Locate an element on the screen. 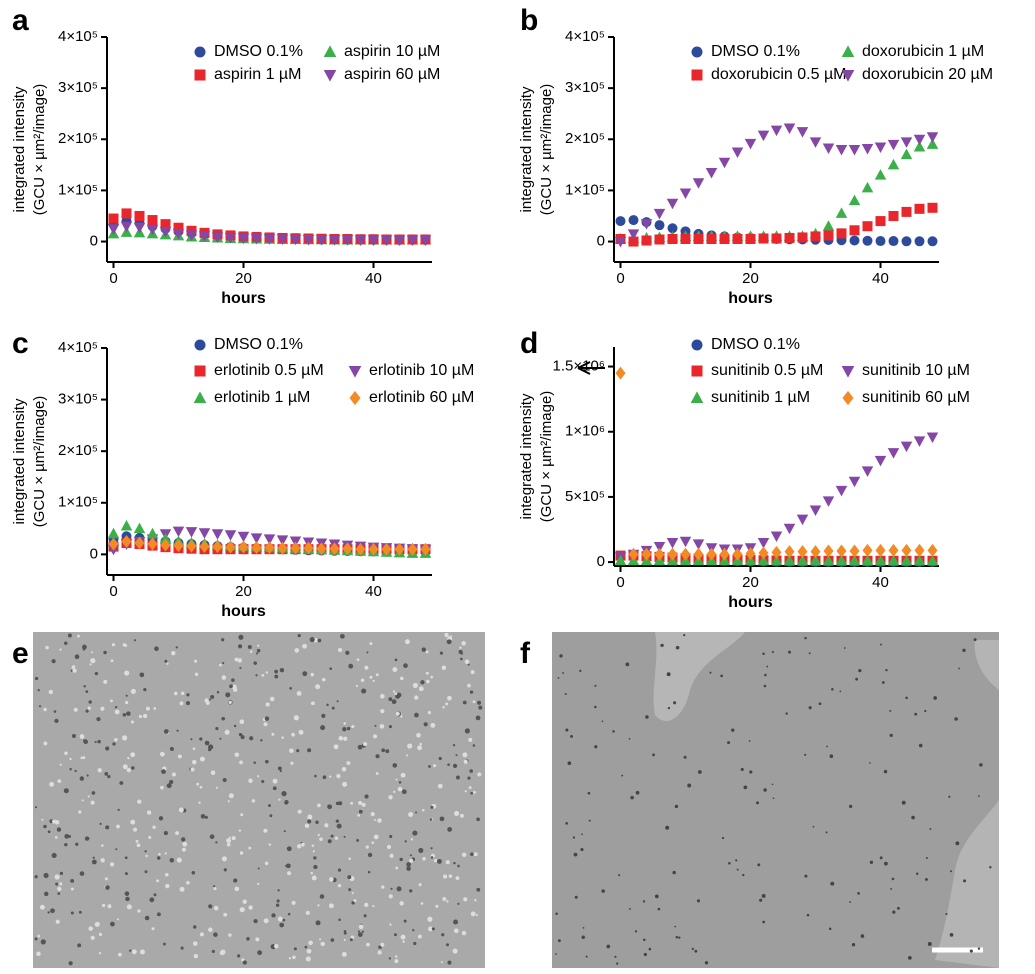  y-tick-label: 1×10⁶ is located at coordinates (585, 431).